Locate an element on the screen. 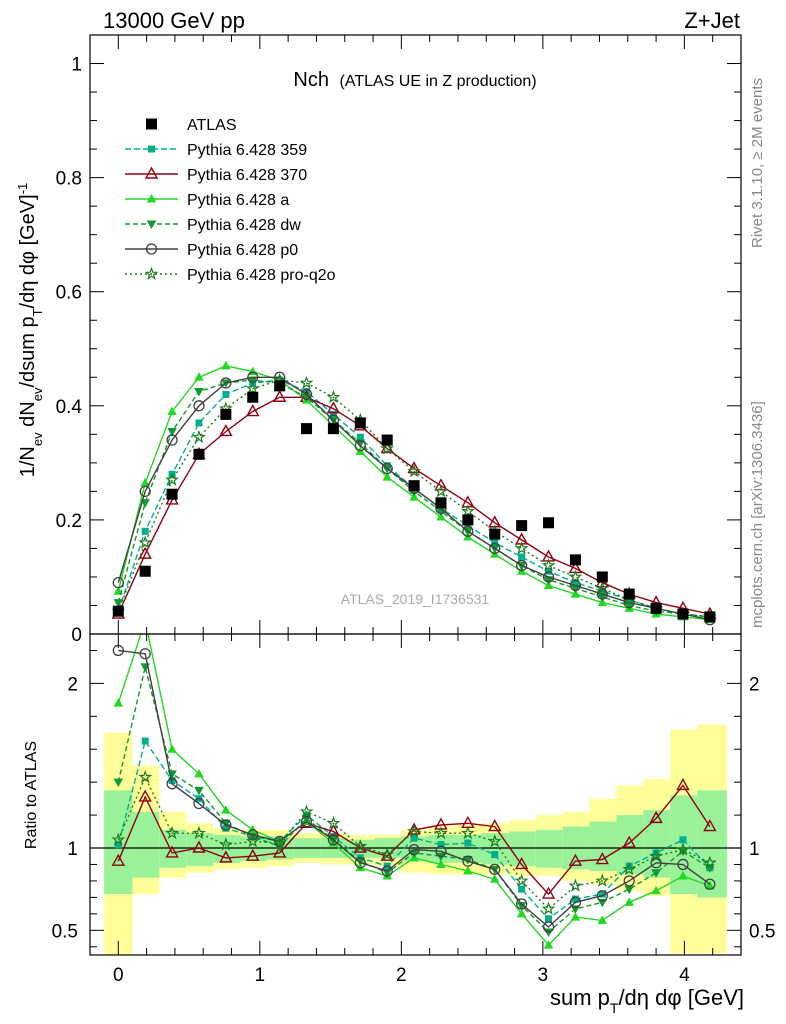 Image resolution: width=786 pixels, height=1024 pixels. chart-title-main: Nch is located at coordinates (311, 80).